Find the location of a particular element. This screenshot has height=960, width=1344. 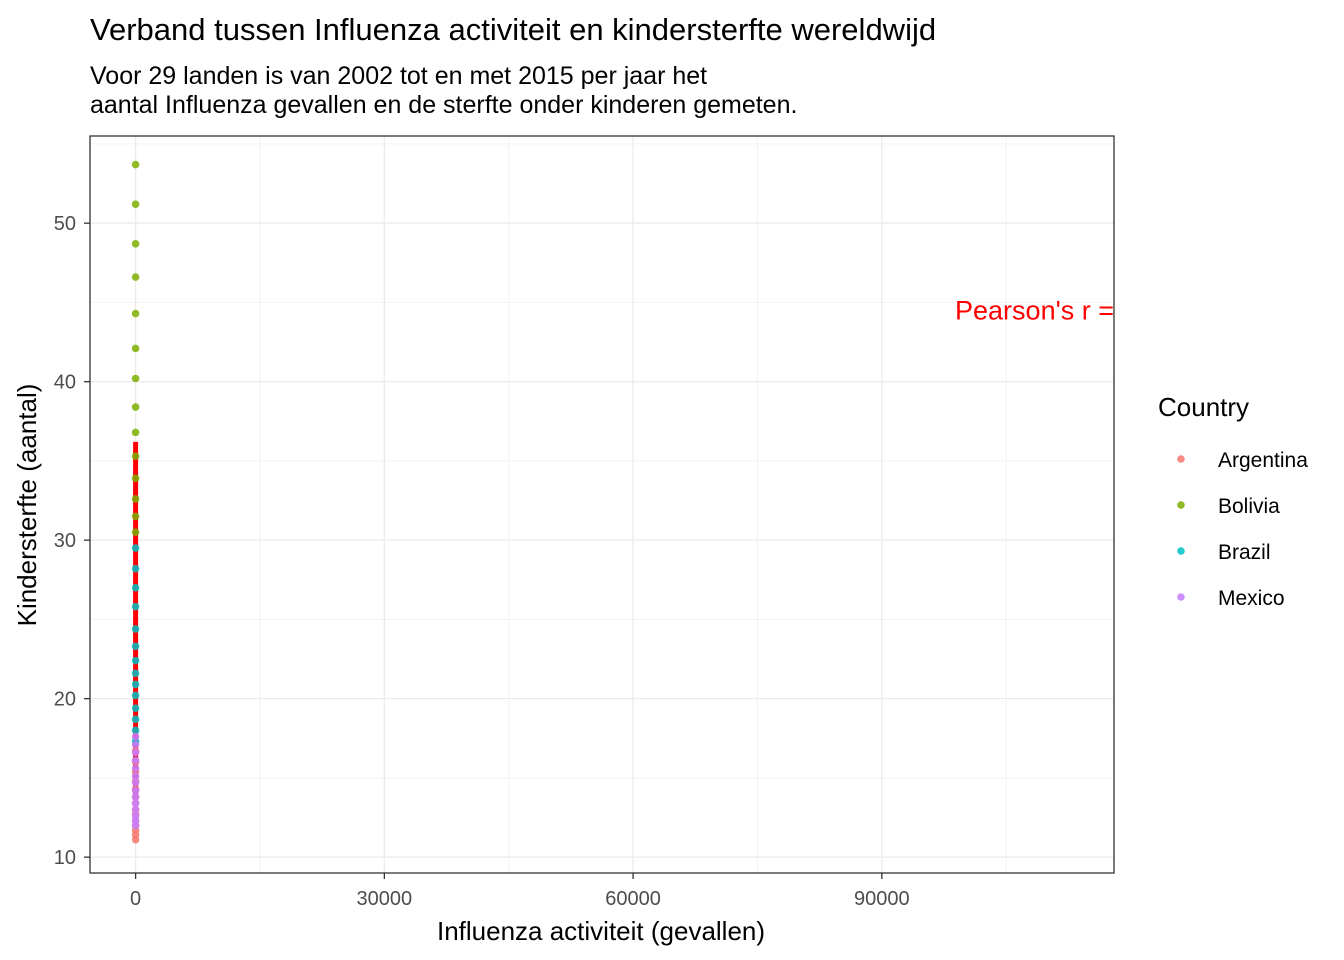

y-tick-label: 30 is located at coordinates (65, 541).